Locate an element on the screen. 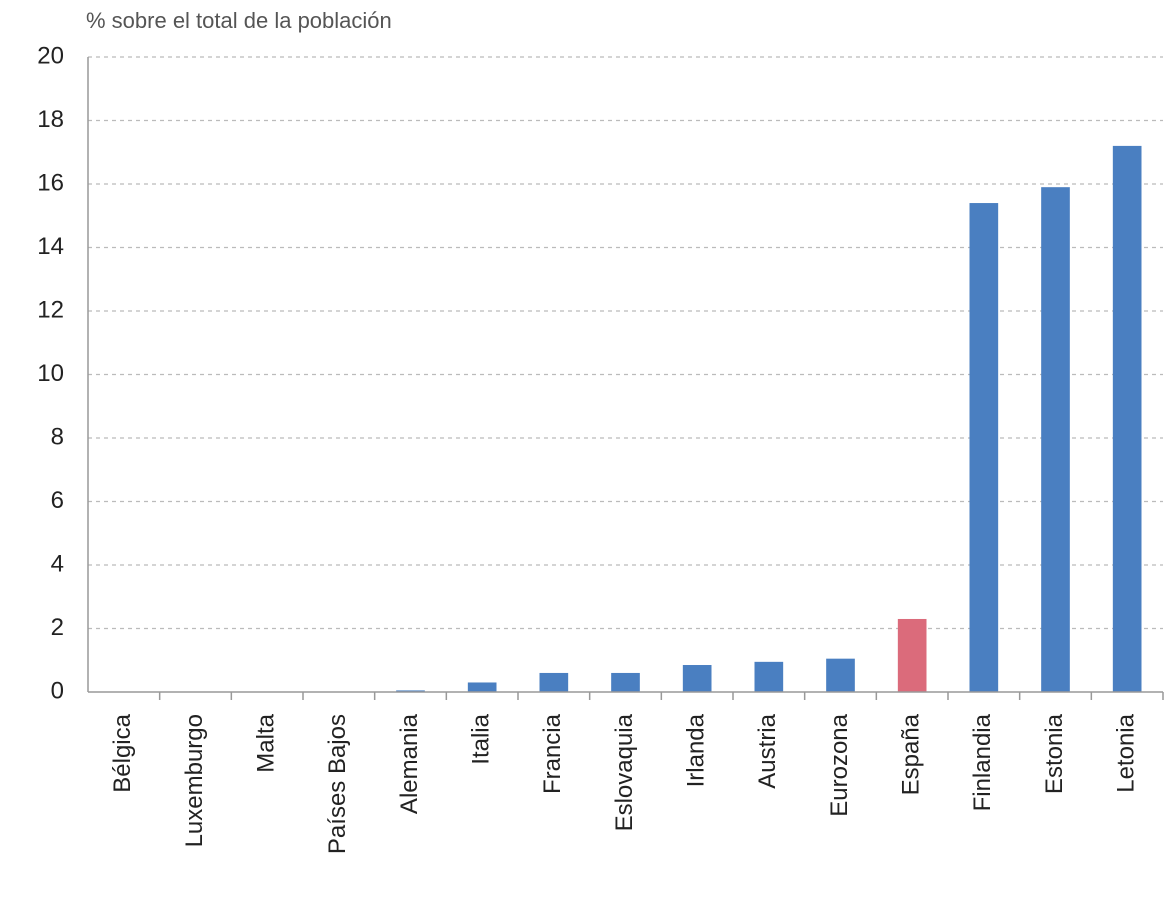 The height and width of the screenshot is (913, 1173). x-tick-label: Eurozona is located at coordinates (839, 764).